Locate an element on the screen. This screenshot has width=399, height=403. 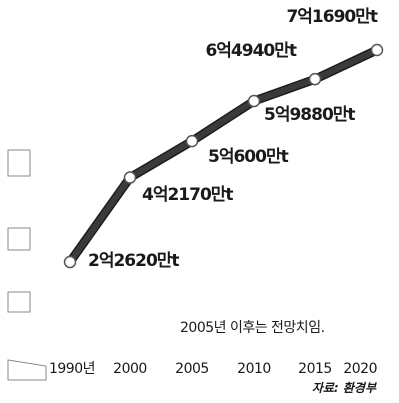
x-tick-label-5: 2020 is located at coordinates (360, 369).